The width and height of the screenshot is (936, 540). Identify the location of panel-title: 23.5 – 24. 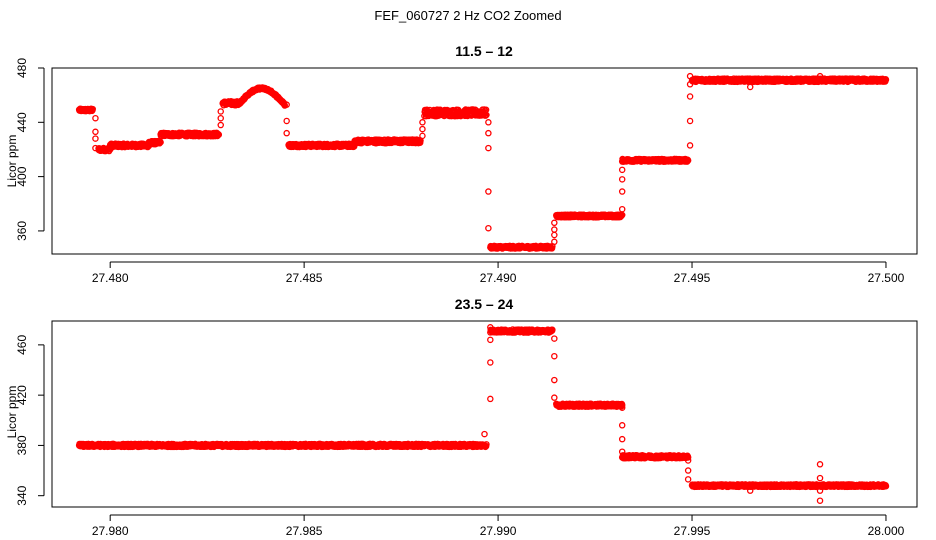
(484, 304).